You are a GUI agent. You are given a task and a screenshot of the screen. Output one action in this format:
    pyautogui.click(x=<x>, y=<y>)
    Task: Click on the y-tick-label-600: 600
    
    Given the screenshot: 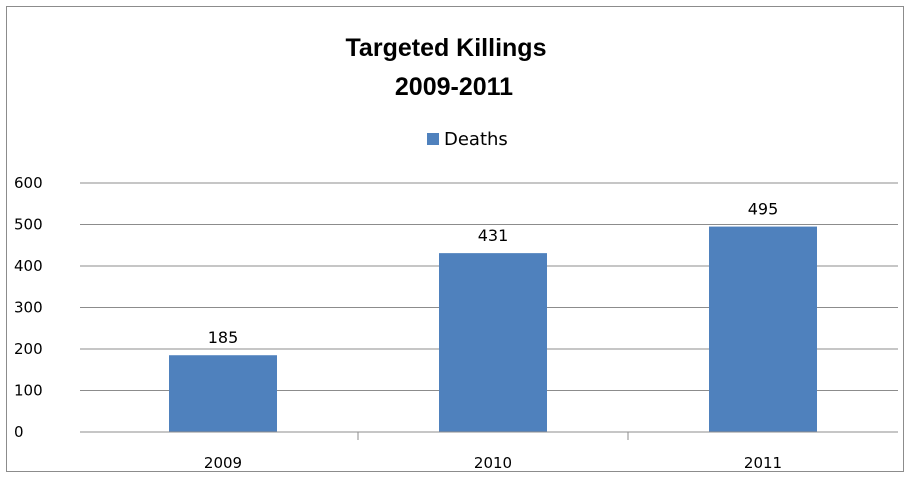 What is the action you would take?
    pyautogui.click(x=28, y=183)
    